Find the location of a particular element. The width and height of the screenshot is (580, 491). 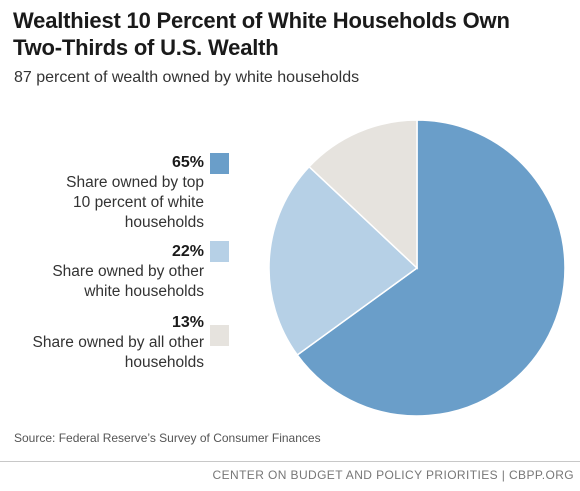

legend-label-line: Share owned by other is located at coordinates (128, 271).